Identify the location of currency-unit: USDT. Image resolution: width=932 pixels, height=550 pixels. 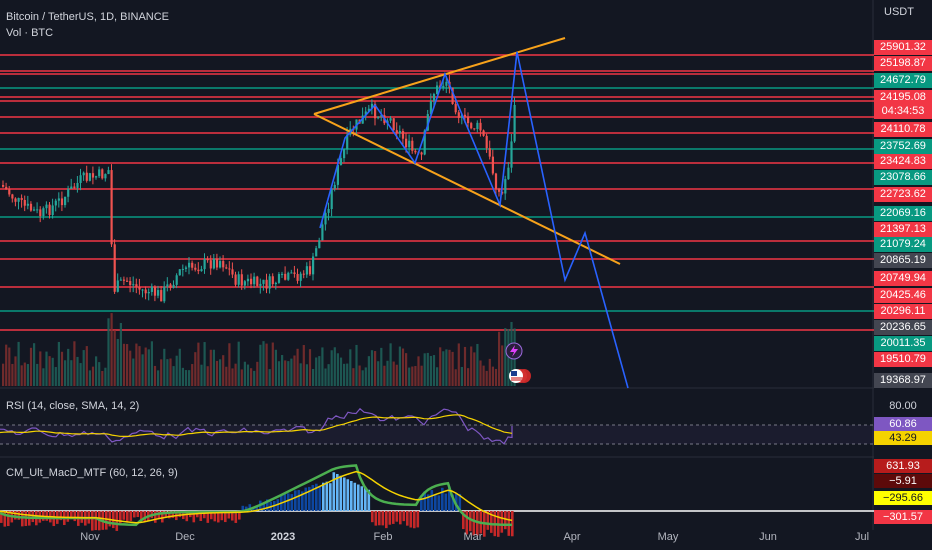
(899, 12).